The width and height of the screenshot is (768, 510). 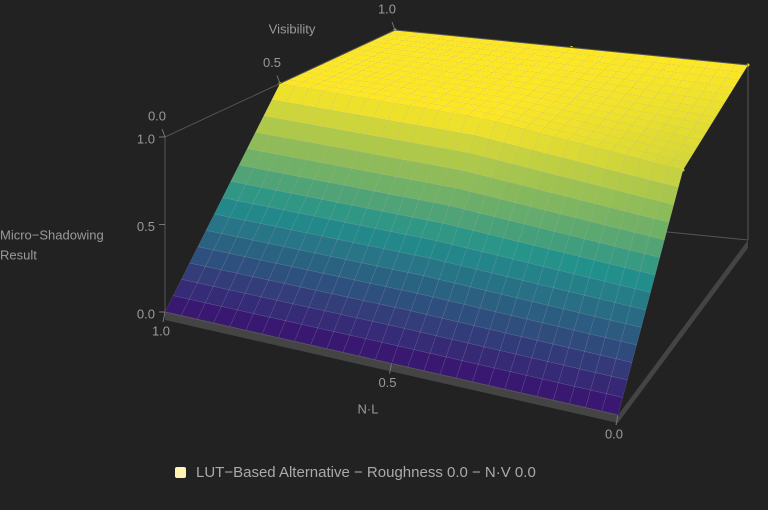 I want to click on z-tick-label: 1.0, so click(x=146, y=138).